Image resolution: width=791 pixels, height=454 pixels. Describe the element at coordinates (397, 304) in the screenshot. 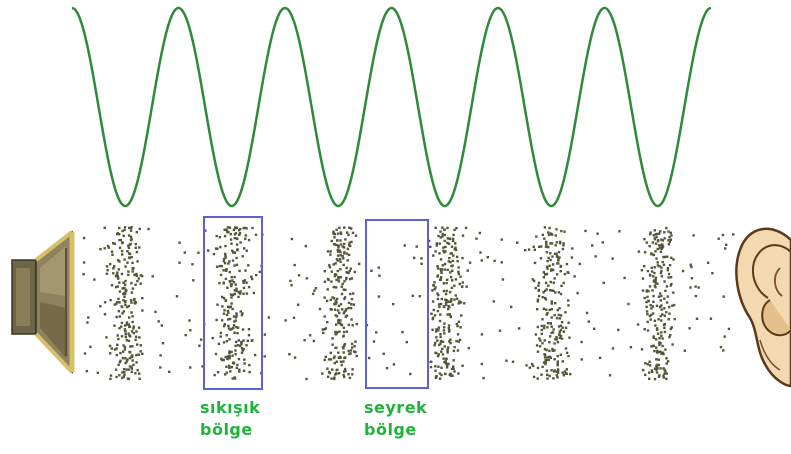

I see `rarefaction-region-box` at that location.